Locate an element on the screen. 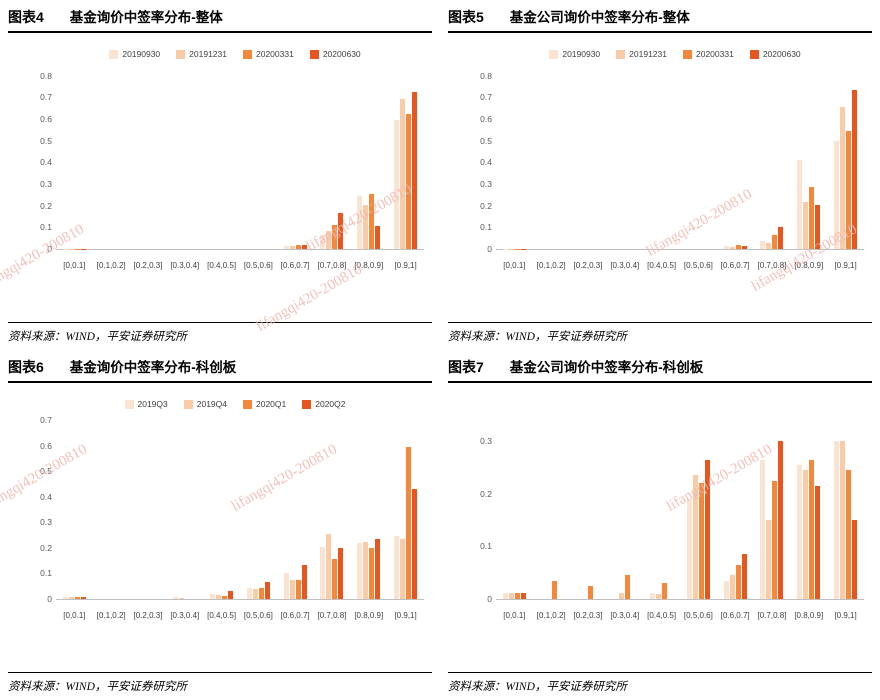 The image size is (880, 700). bar-groups is located at coordinates (240, 157).